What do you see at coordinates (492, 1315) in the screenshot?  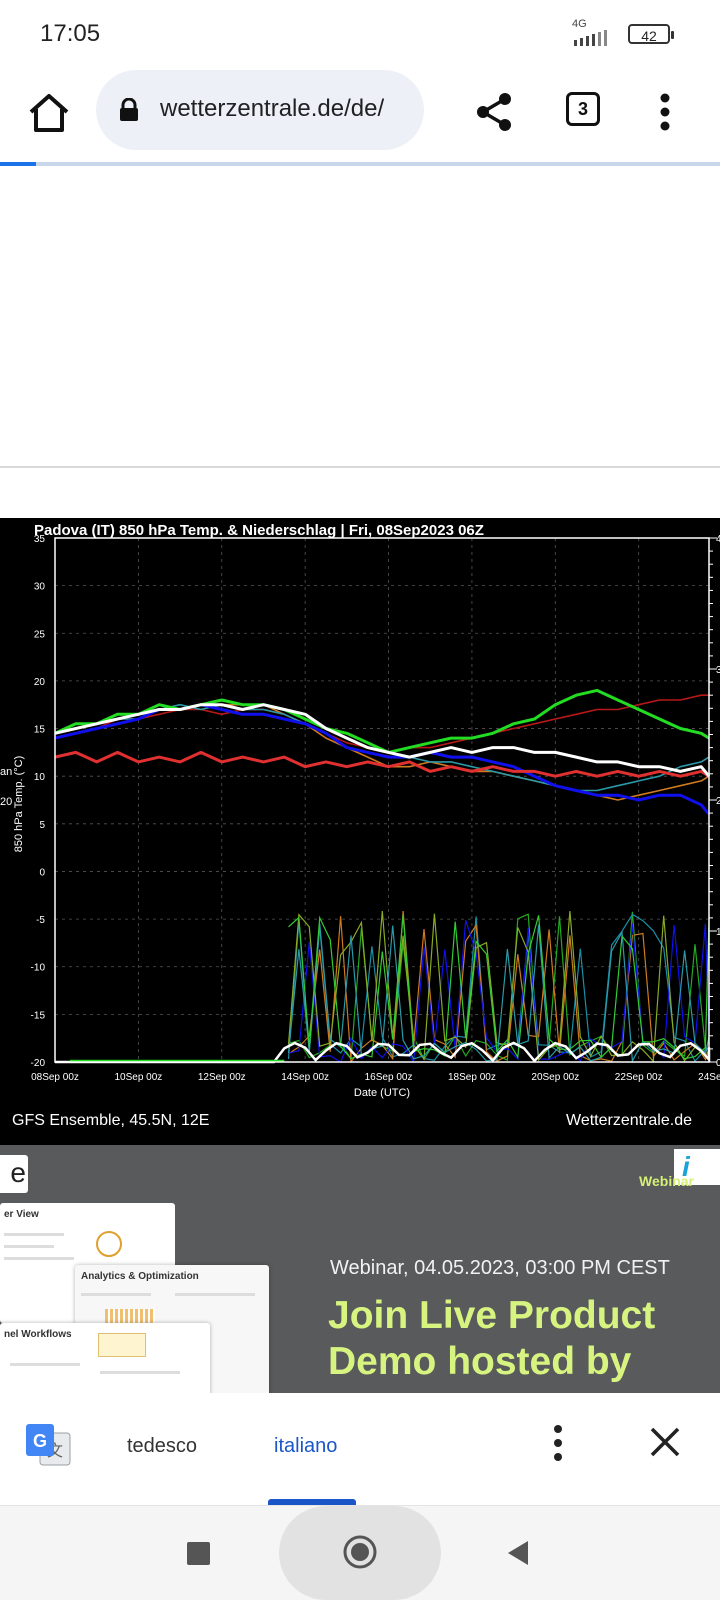 I see `ad-headline-line-1: Join Live Product` at bounding box center [492, 1315].